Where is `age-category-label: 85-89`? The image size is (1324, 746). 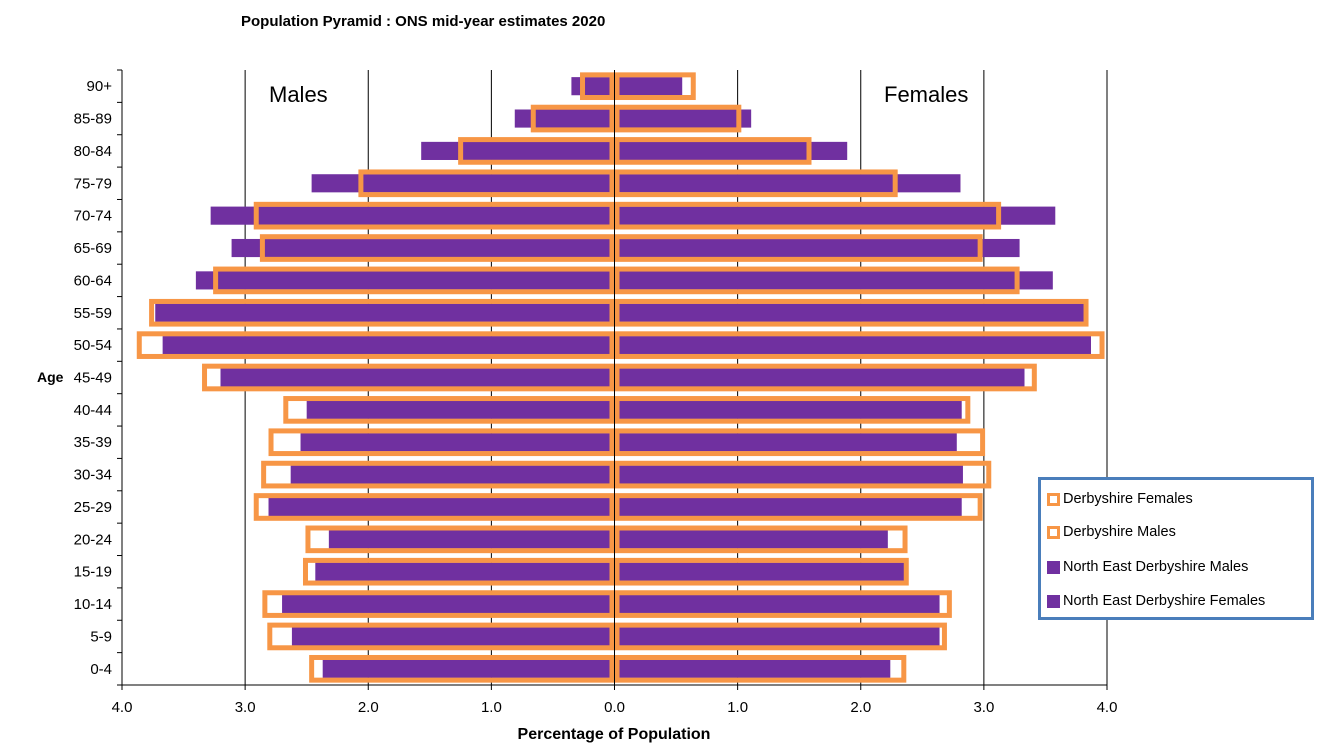
age-category-label: 85-89 is located at coordinates (93, 119).